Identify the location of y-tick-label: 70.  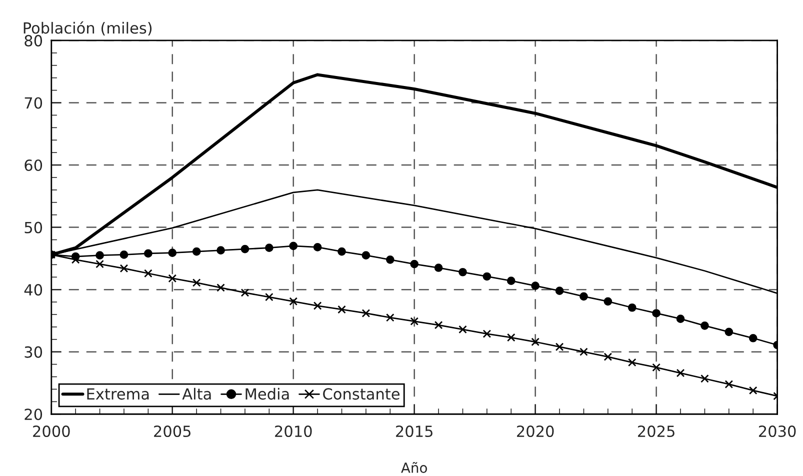
(33, 103).